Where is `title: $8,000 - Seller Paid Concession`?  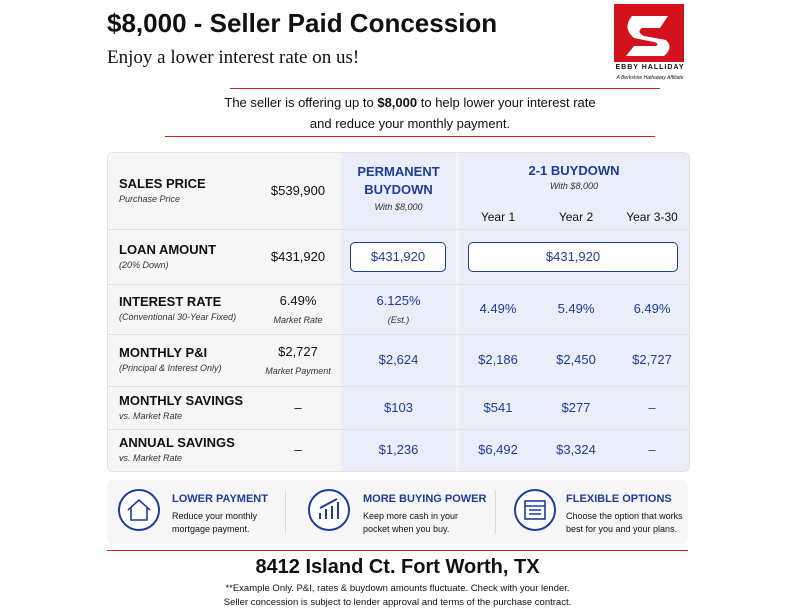
title: $8,000 - Seller Paid Concession is located at coordinates (302, 23).